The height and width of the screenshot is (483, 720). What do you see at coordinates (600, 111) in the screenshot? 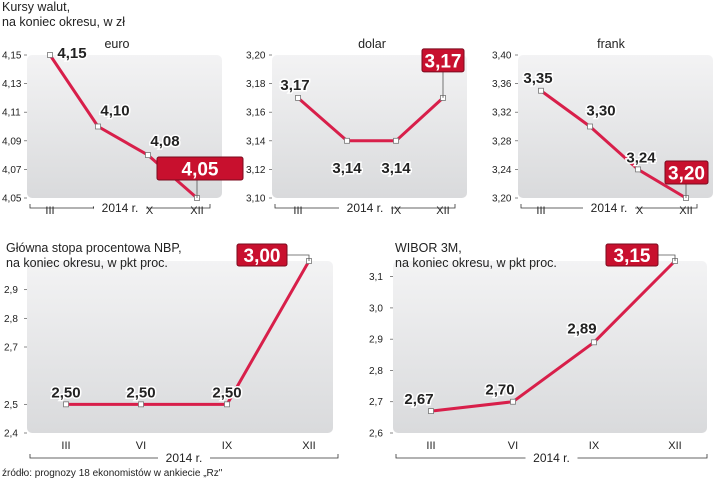
I see `data-label: 3,30` at bounding box center [600, 111].